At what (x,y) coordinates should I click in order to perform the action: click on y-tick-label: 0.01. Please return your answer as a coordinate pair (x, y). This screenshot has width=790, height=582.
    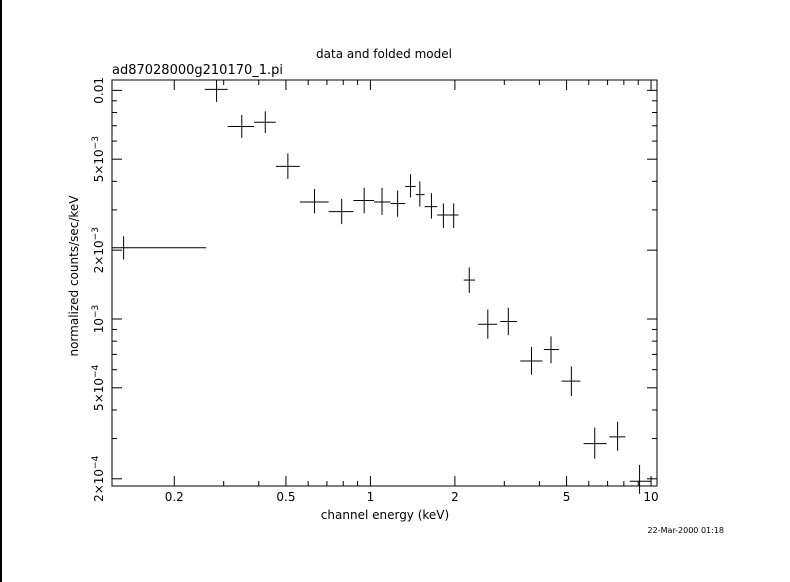
    Looking at the image, I should click on (99, 90).